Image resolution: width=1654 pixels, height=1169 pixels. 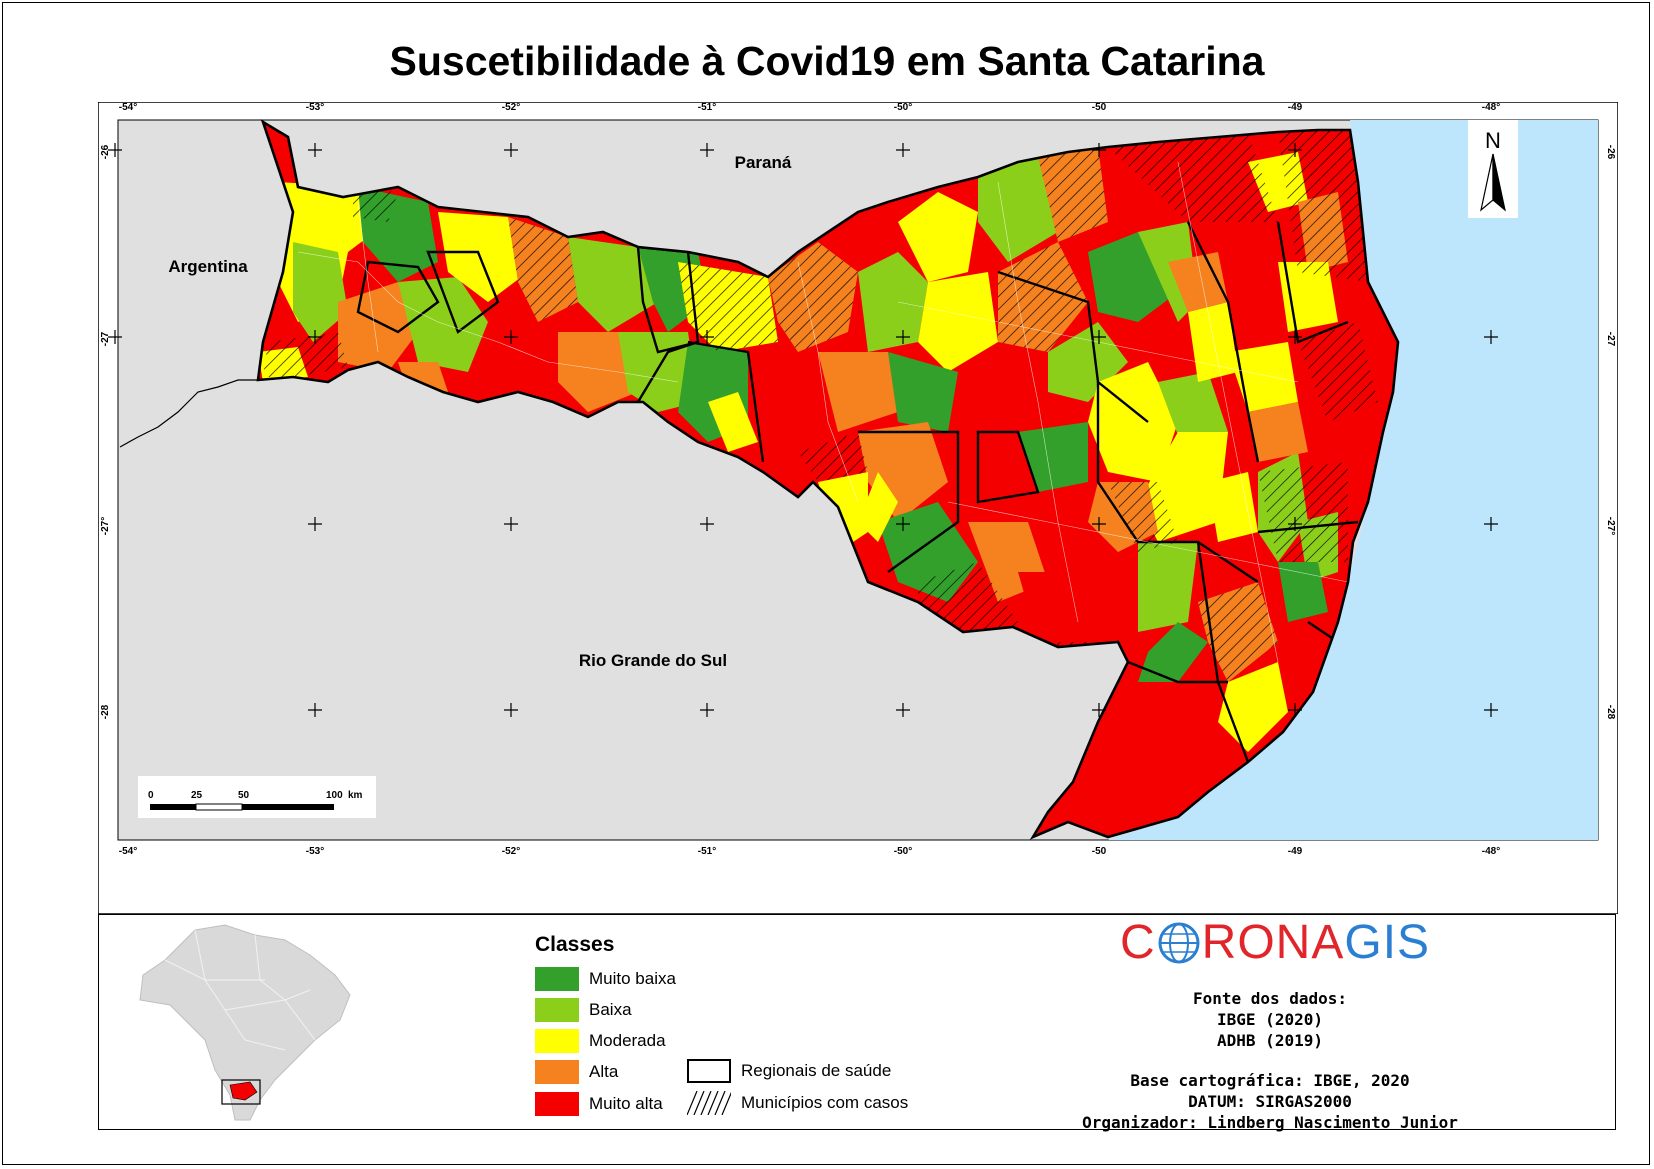 What do you see at coordinates (334, 795) in the screenshot?
I see `scale-label: 100` at bounding box center [334, 795].